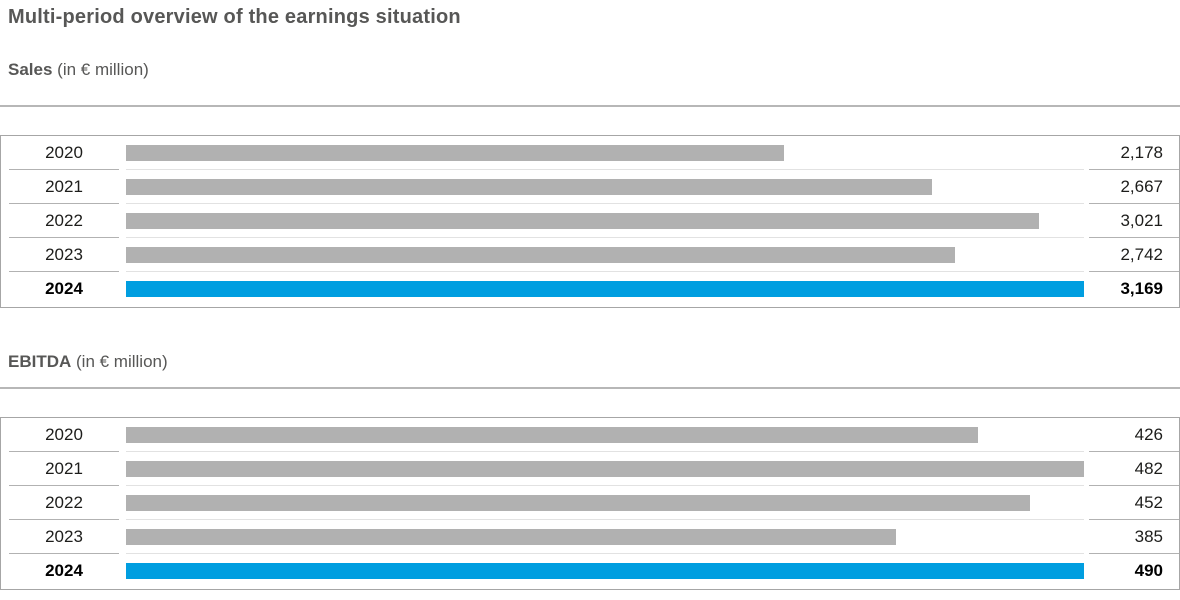 The image size is (1180, 600). What do you see at coordinates (1148, 570) in the screenshot?
I see `value-label: 490` at bounding box center [1148, 570].